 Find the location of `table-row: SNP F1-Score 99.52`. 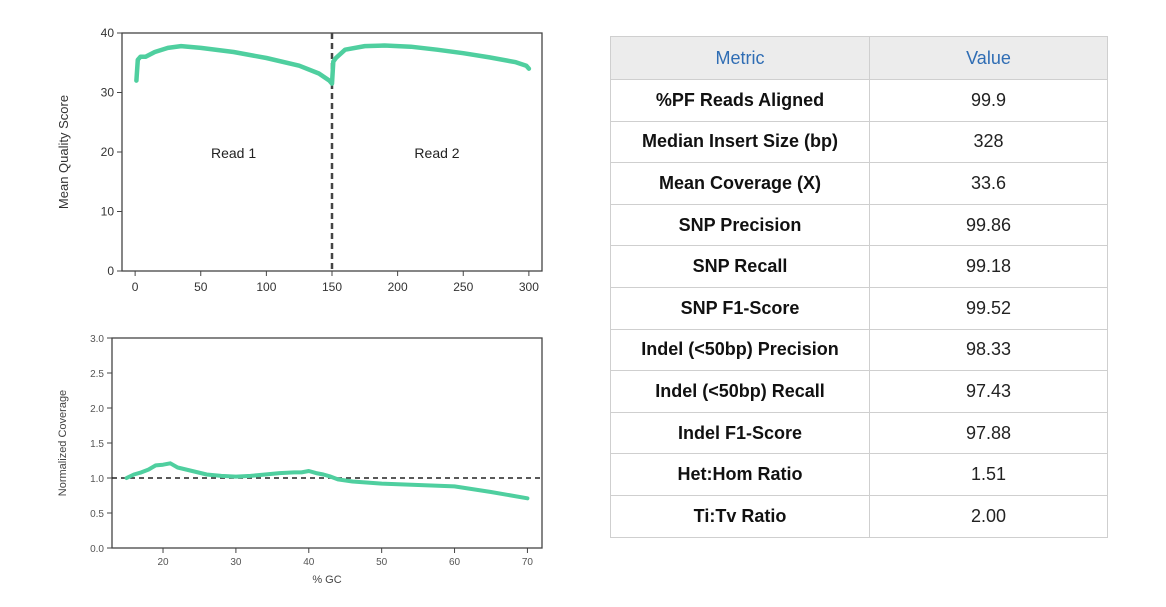

table-row: SNP F1-Score 99.52 is located at coordinates (859, 308).